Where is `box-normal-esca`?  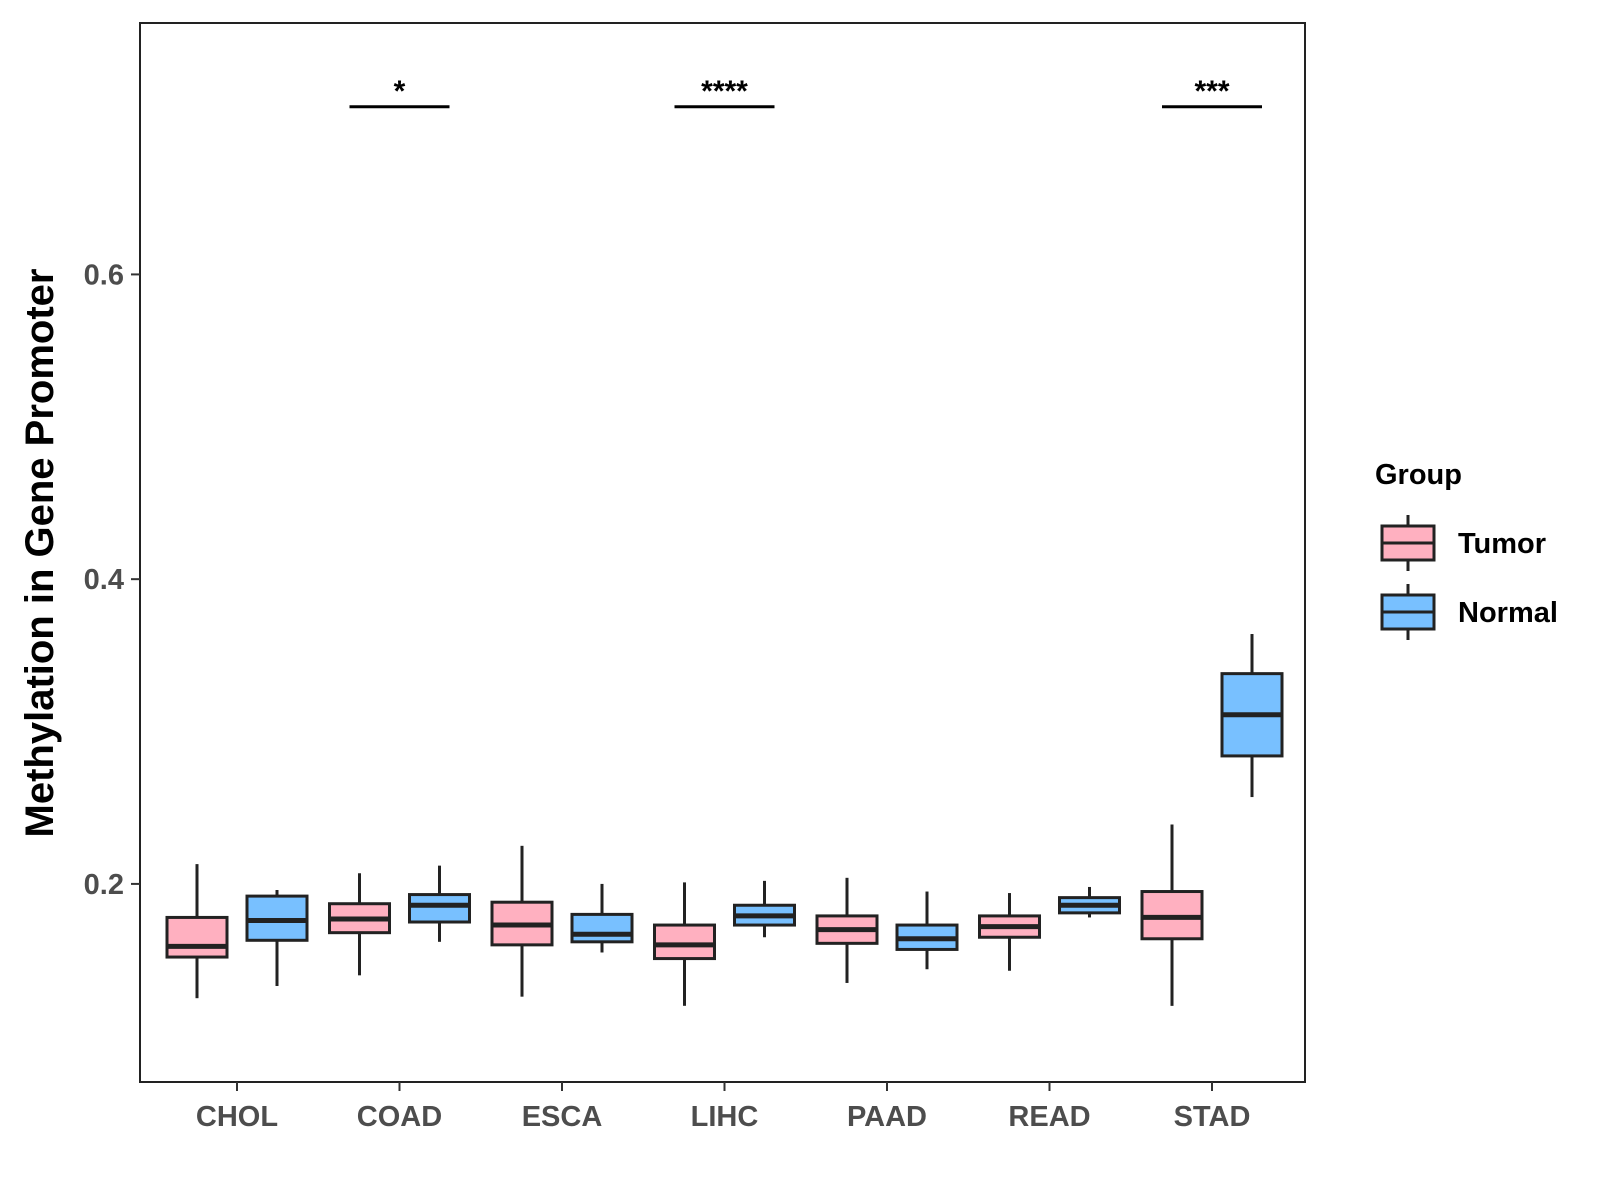
box-normal-esca is located at coordinates (602, 918).